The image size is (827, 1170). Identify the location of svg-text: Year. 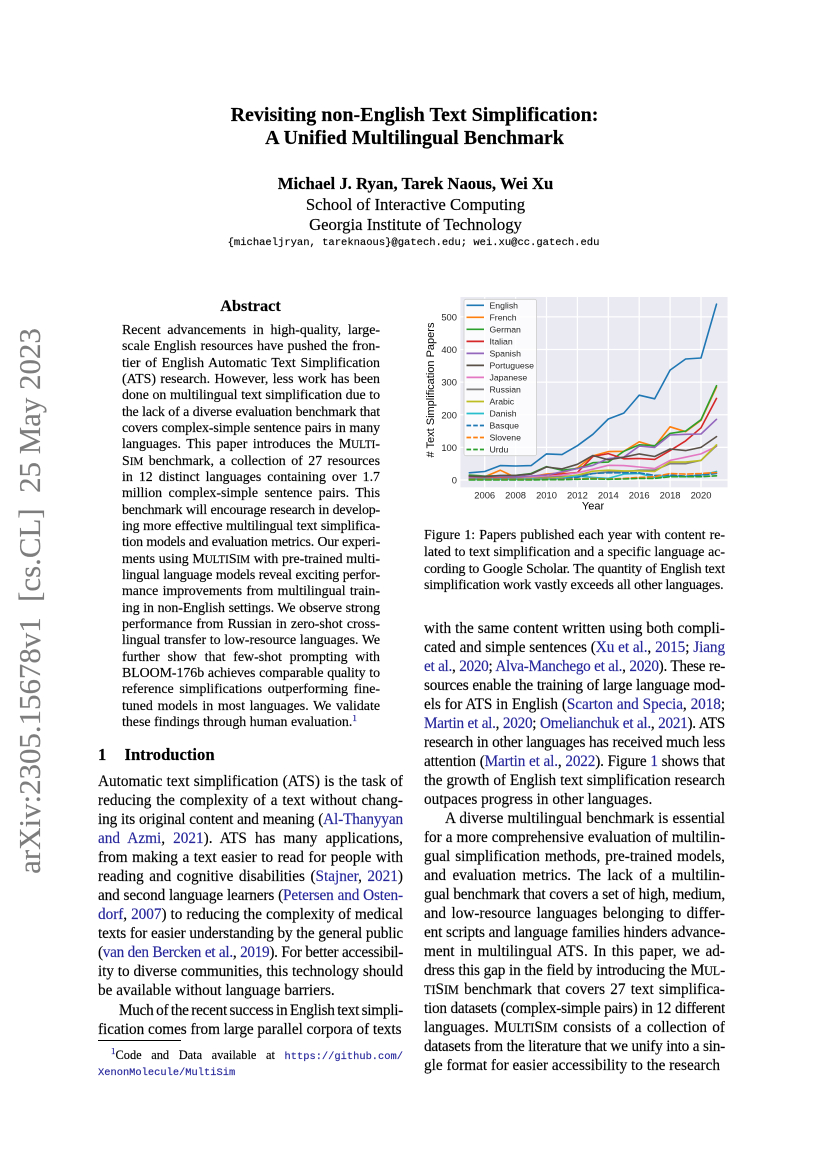
(593, 507).